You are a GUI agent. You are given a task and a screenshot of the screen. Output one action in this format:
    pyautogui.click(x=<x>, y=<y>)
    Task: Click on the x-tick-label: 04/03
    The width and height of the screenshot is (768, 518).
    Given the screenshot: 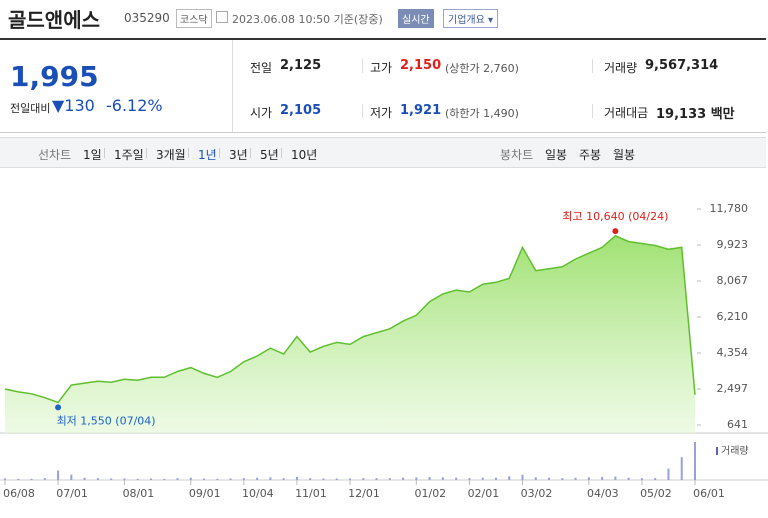 What is the action you would take?
    pyautogui.click(x=603, y=493)
    